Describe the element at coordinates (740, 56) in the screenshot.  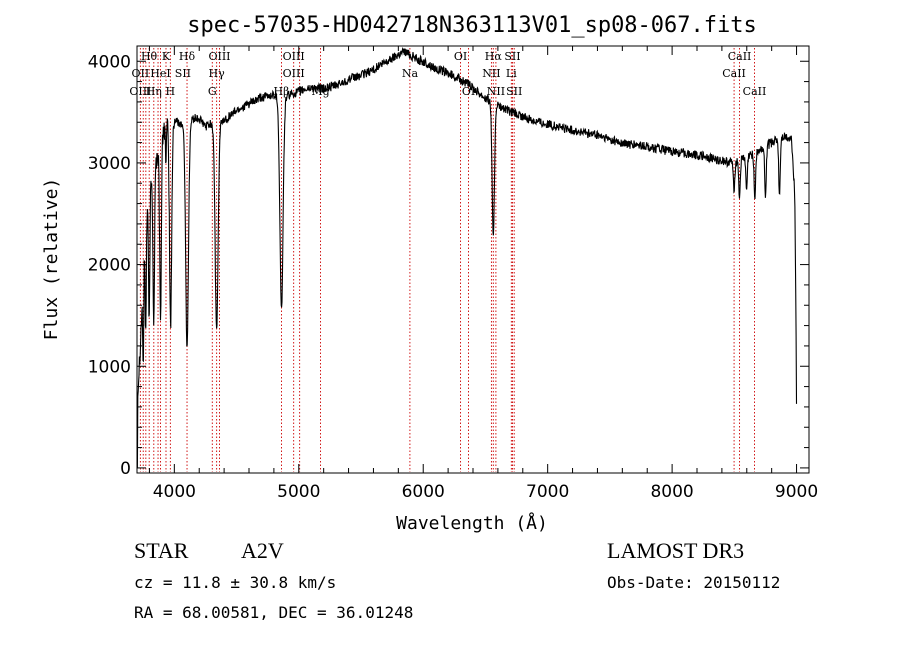
I see `line-label-8: CaII` at that location.